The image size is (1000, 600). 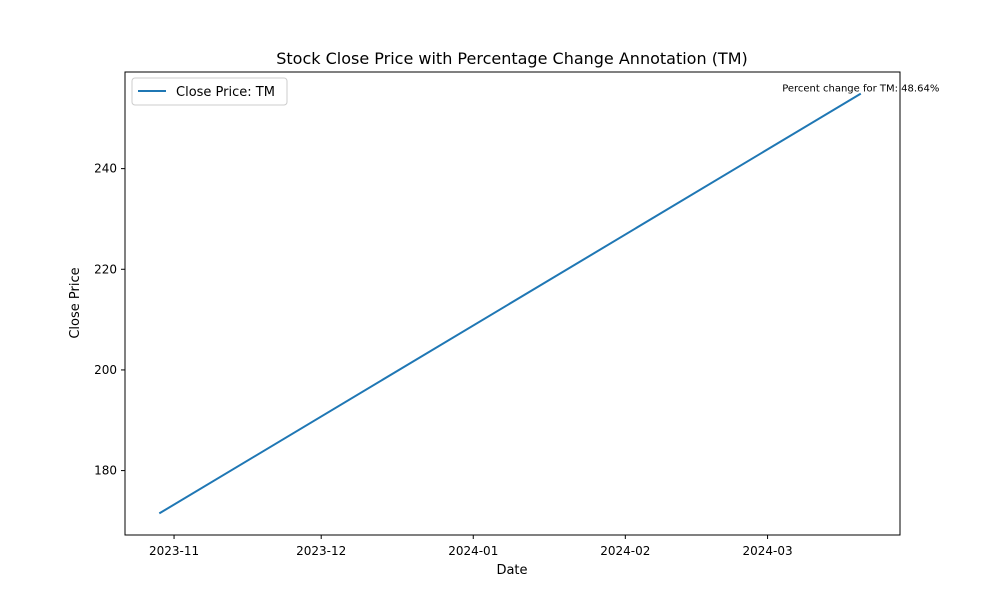 What do you see at coordinates (321, 551) in the screenshot?
I see `x-tick-label: 2023-12` at bounding box center [321, 551].